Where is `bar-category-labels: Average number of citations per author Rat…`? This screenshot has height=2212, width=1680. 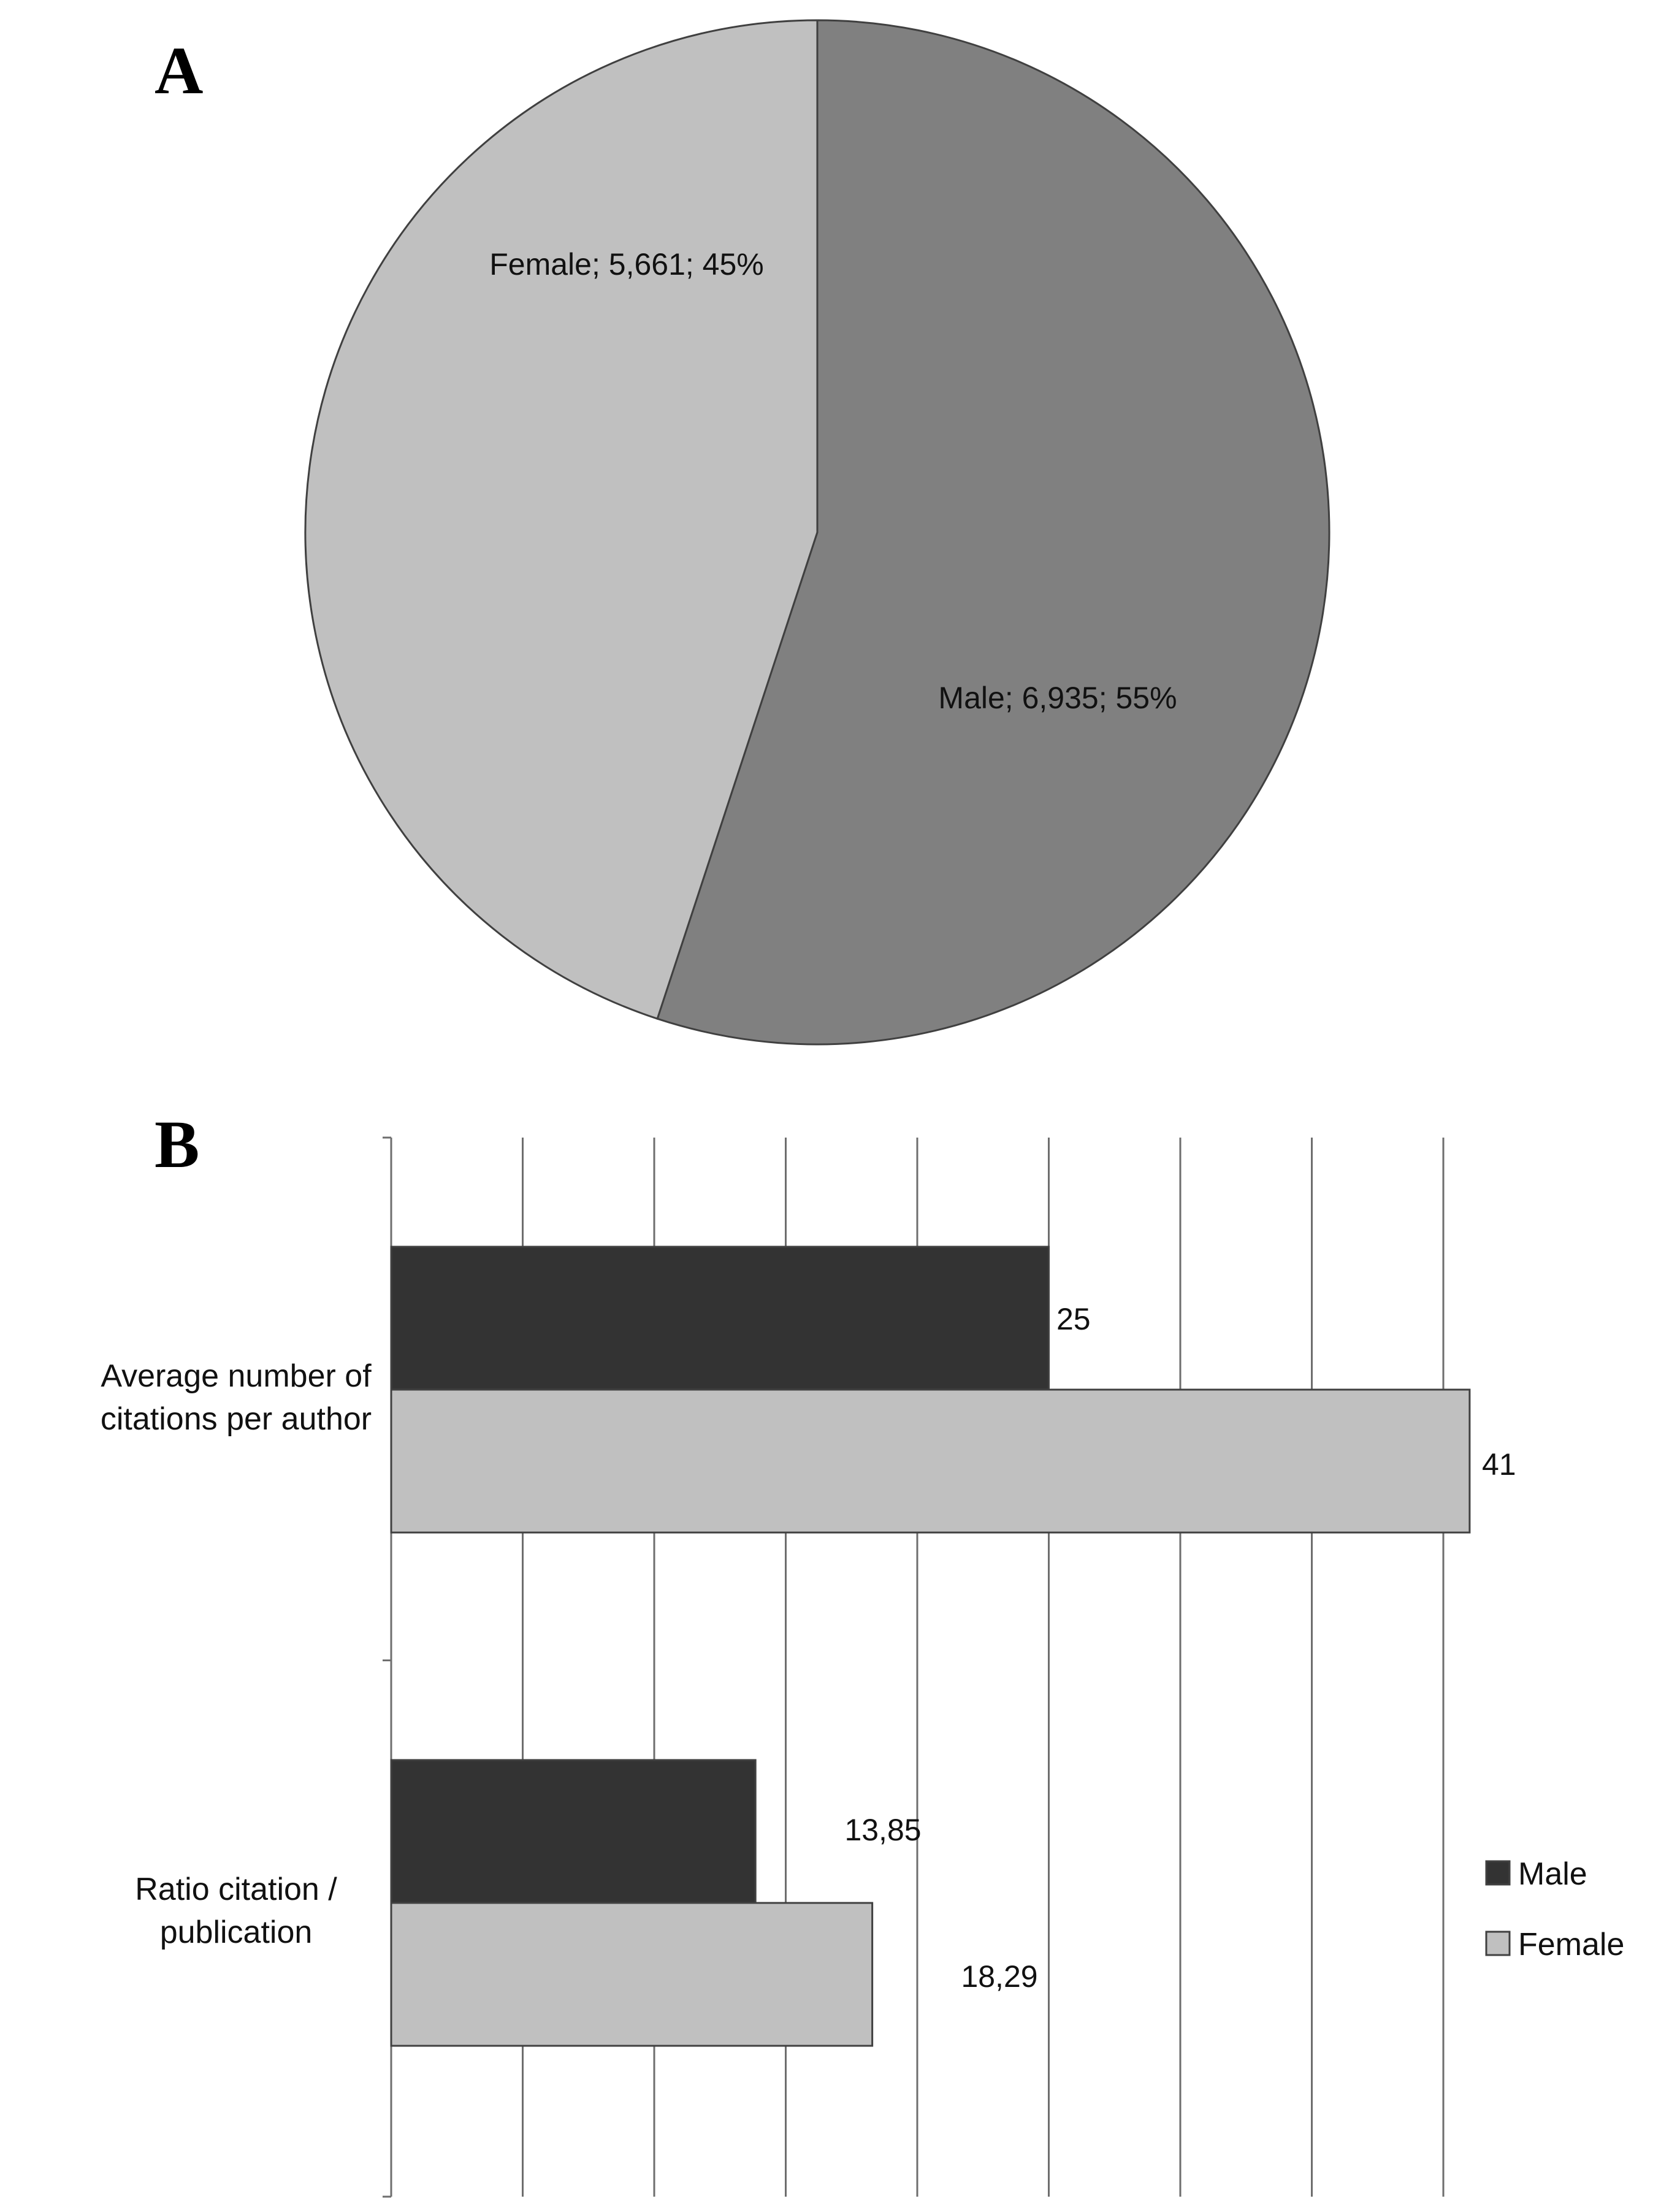 bar-category-labels: Average number of citations per author Rat… is located at coordinates (236, 1654).